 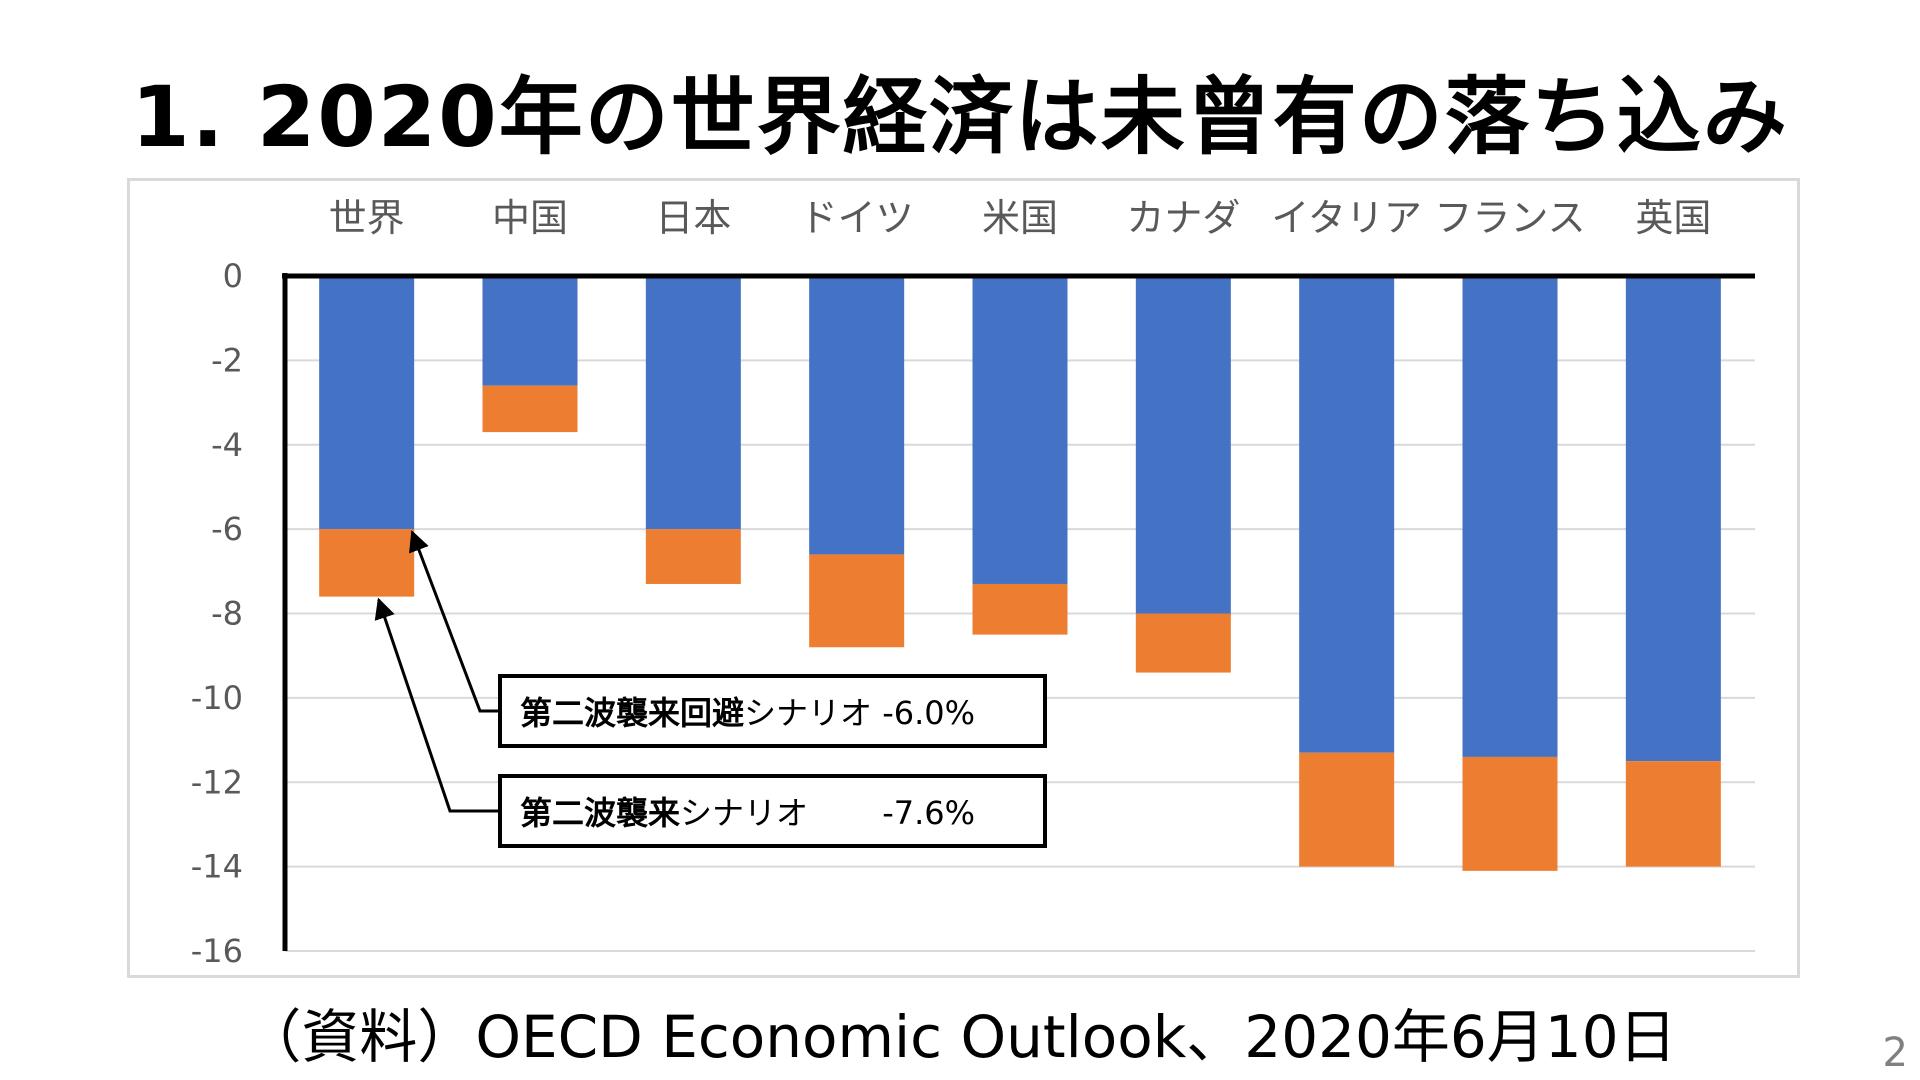 I want to click on category-label: 英国, so click(x=1673, y=218).